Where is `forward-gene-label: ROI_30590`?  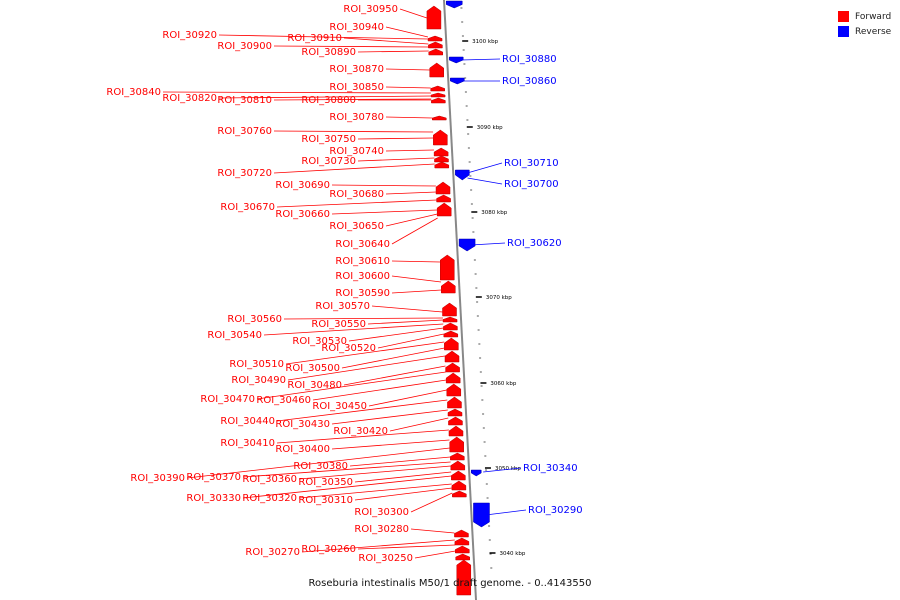 forward-gene-label: ROI_30590 is located at coordinates (362, 293).